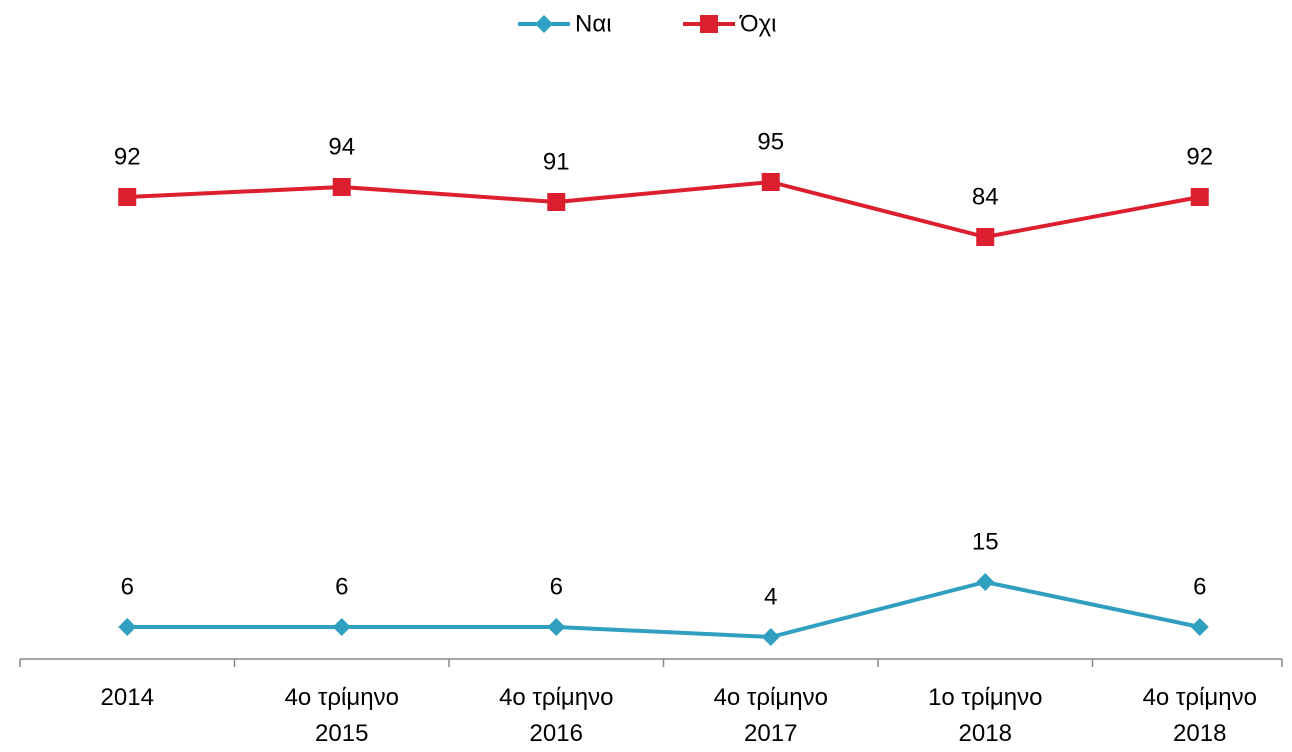 This screenshot has height=752, width=1292. I want to click on x-tick-label: 4ο τρίμηνο 2015, so click(341, 715).